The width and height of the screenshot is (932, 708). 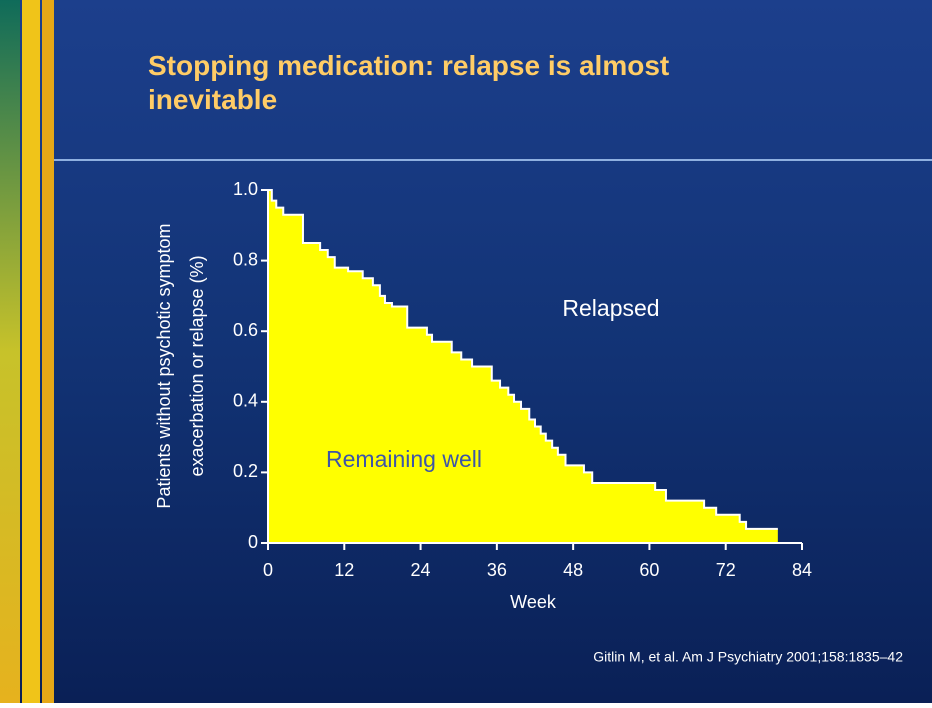 I want to click on y-axis-label: exacerbation or relapse (%), so click(x=197, y=365).